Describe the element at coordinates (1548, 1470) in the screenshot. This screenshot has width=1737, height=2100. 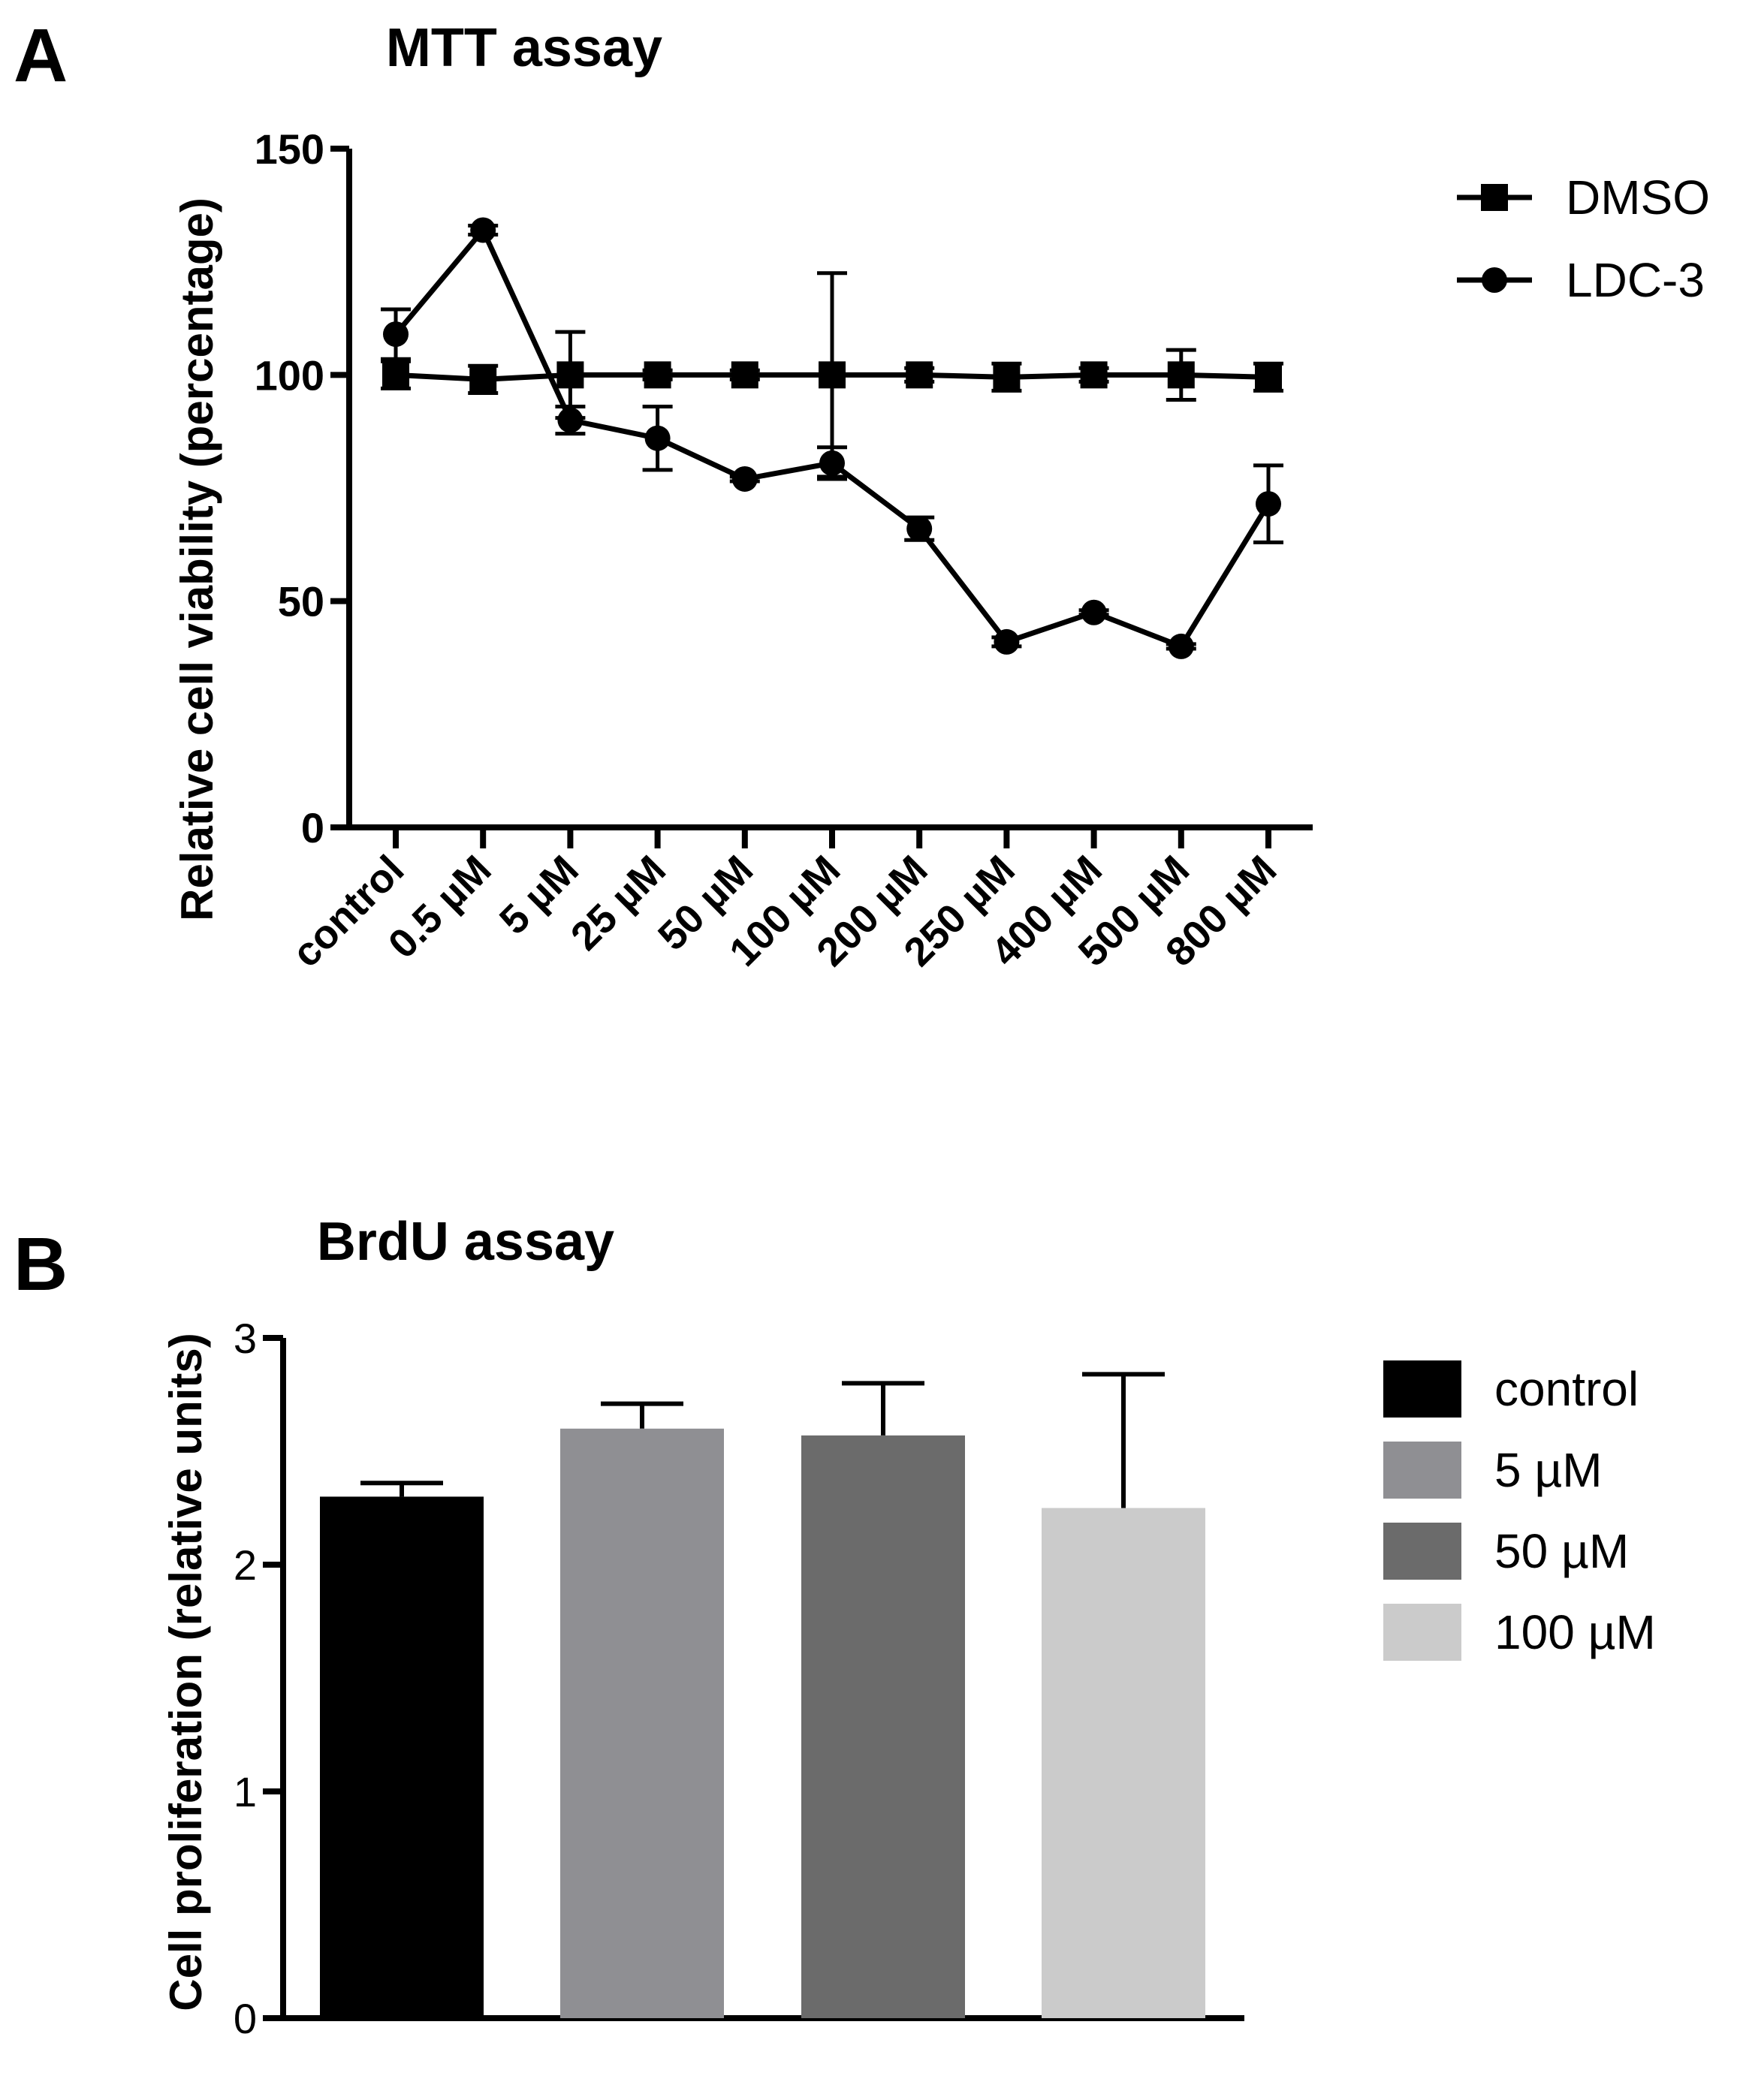
I see `panel-b-legend-label: 5 µM` at that location.